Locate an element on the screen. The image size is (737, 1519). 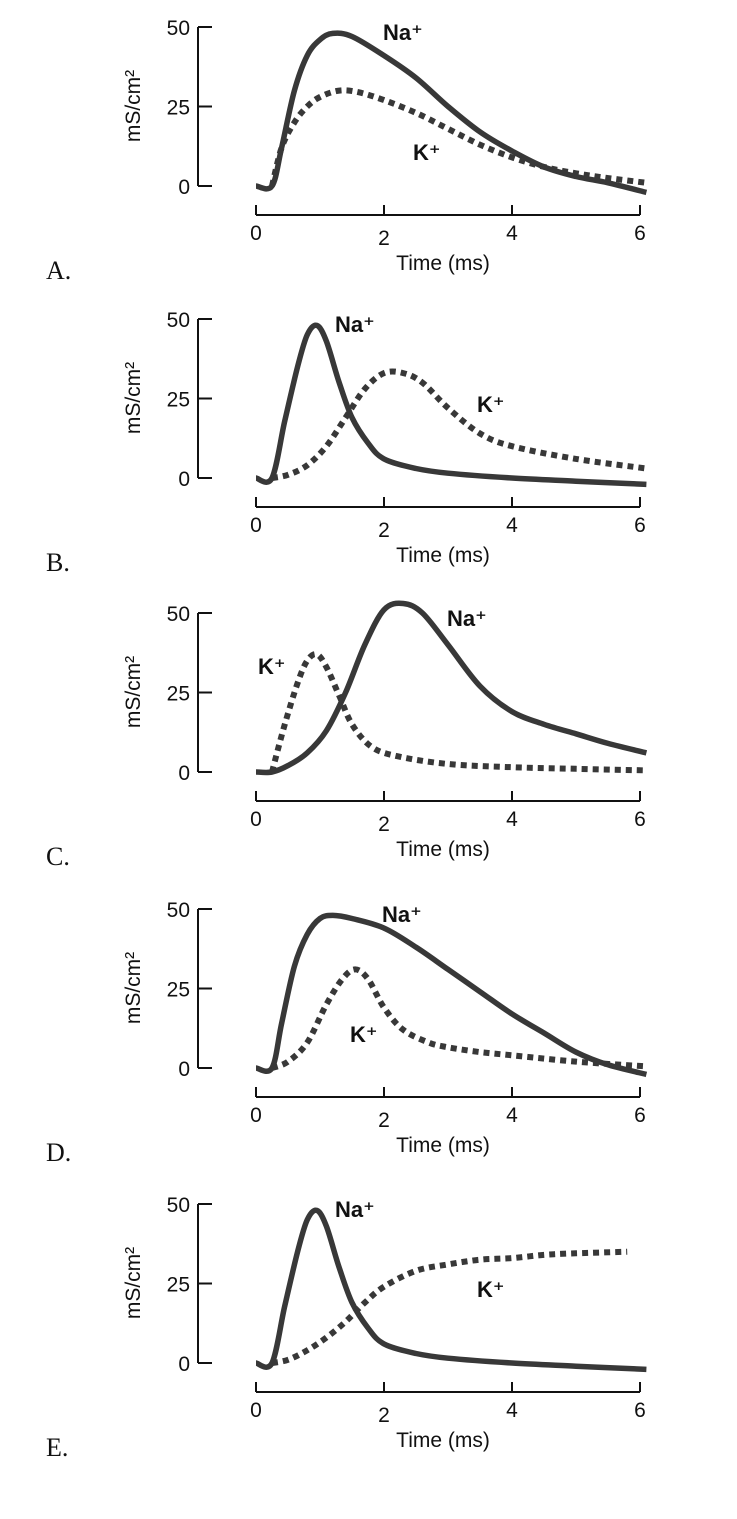
panel-letter: D. is located at coordinates (58, 1152).